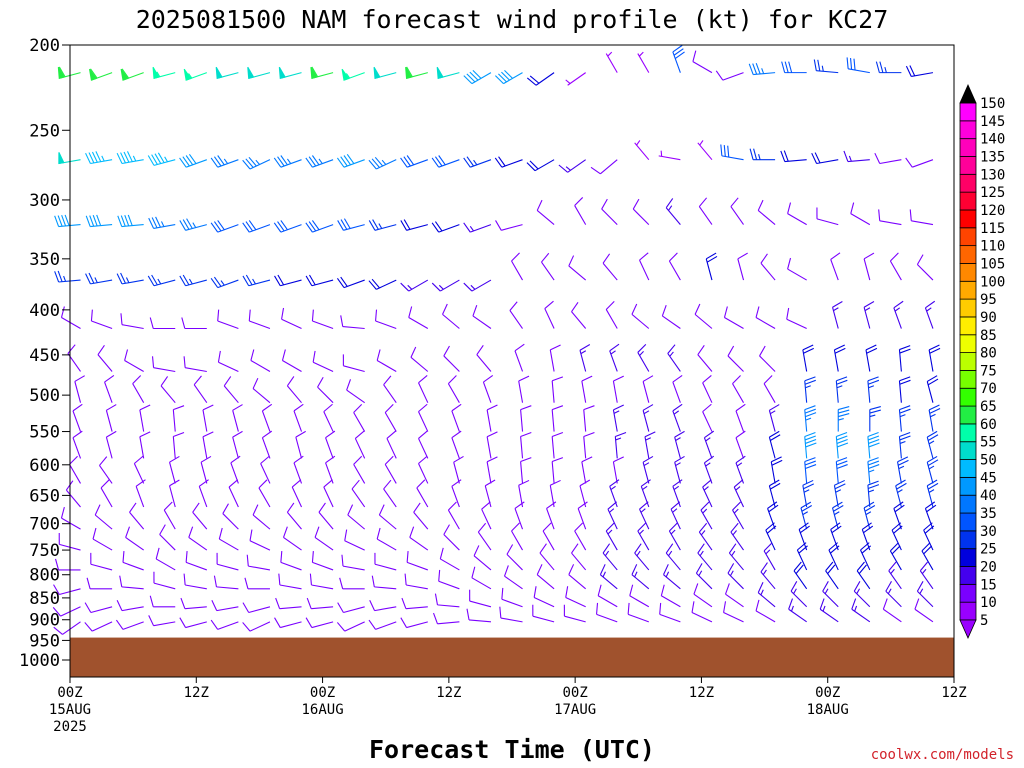 This screenshot has width=1024, height=768. Describe the element at coordinates (988, 354) in the screenshot. I see `colorbar-label: 80` at that location.